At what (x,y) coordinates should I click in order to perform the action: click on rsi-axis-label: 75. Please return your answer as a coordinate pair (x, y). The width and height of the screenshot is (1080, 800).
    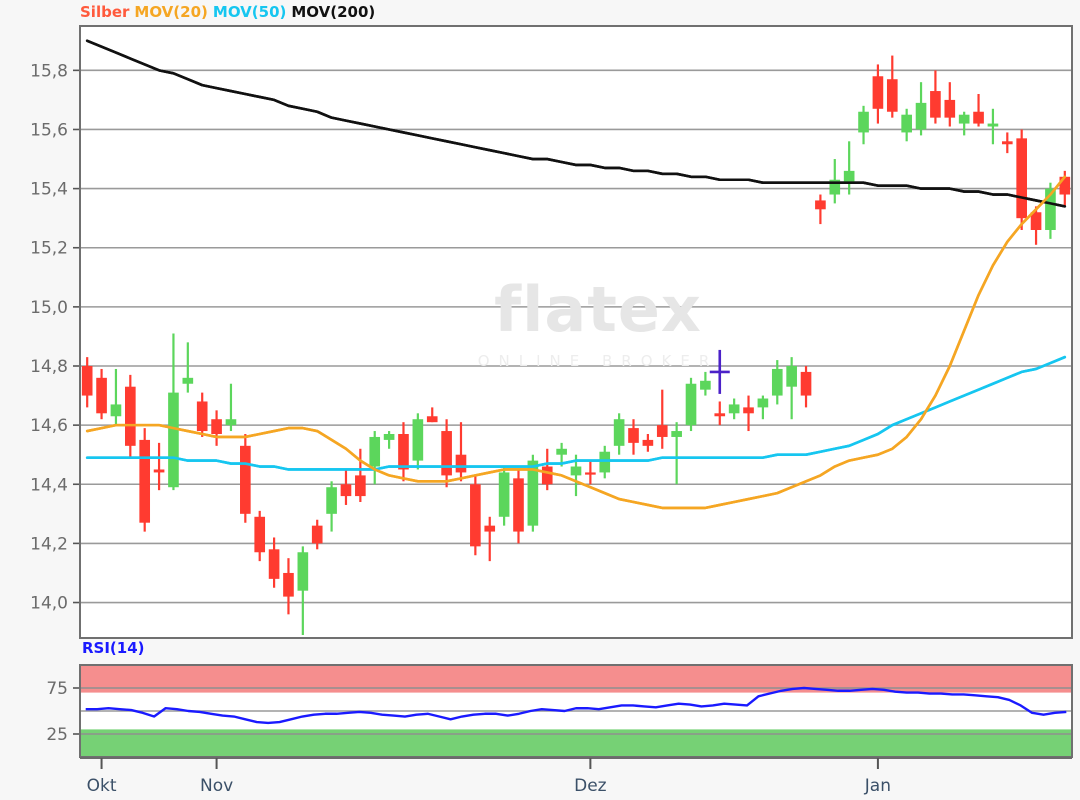
    Looking at the image, I should click on (57, 689).